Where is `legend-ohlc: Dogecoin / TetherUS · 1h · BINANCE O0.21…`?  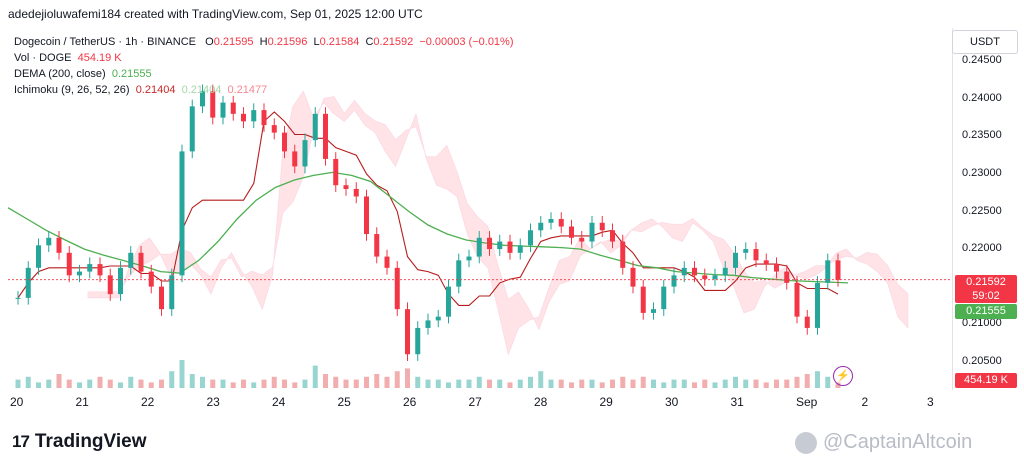 legend-ohlc: Dogecoin / TetherUS · 1h · BINANCE O0.21… is located at coordinates (264, 42).